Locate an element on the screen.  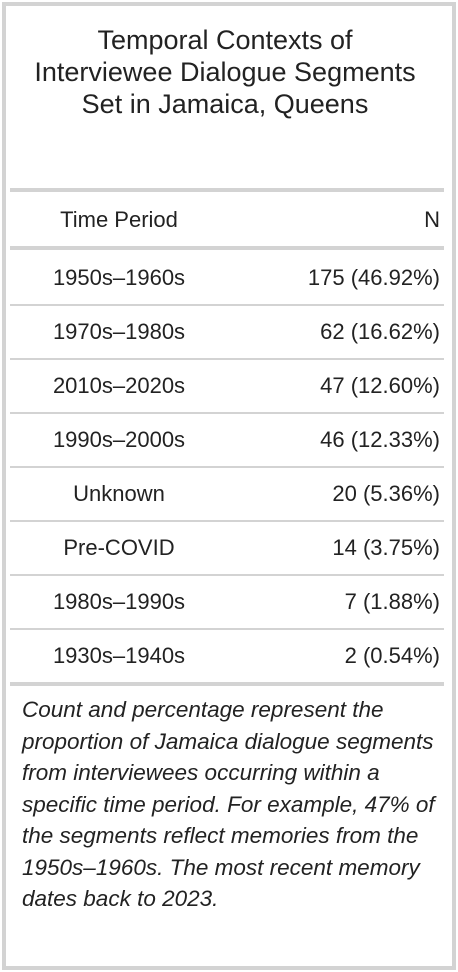
column-header-n: N is located at coordinates (432, 219).